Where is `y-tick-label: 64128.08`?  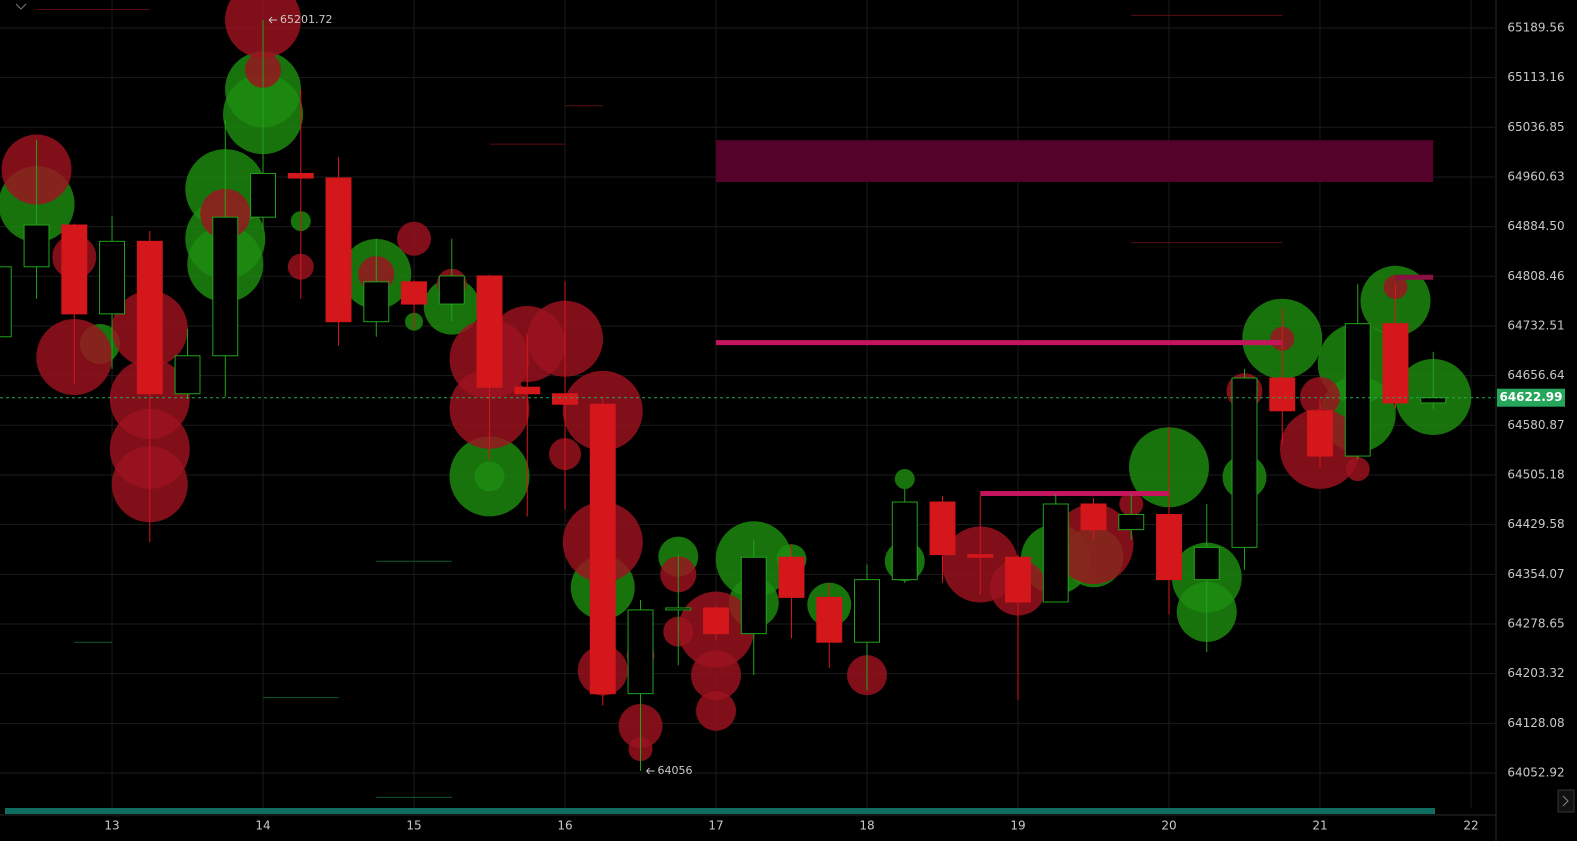 y-tick-label: 64128.08 is located at coordinates (1535, 723).